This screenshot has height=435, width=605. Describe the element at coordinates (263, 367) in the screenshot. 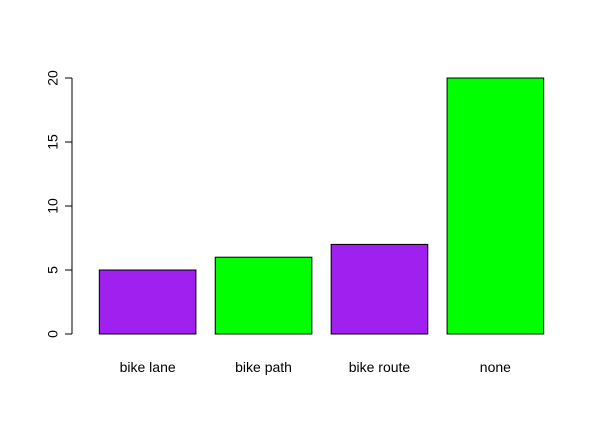

I see `x-category-label: bike path` at that location.